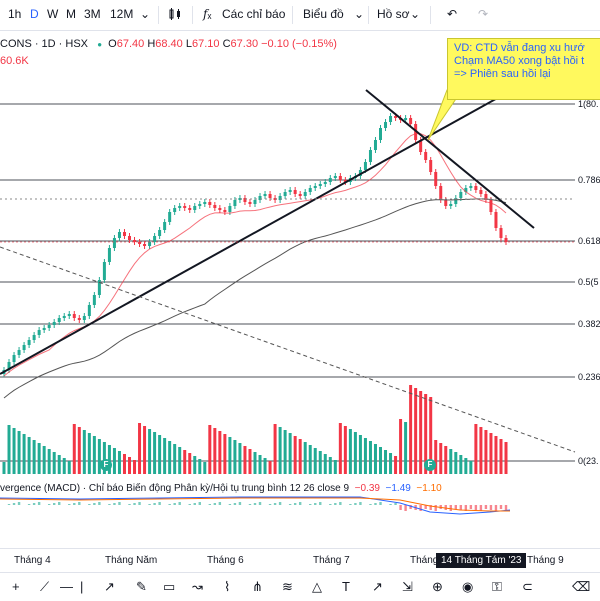 The width and height of the screenshot is (600, 601). What do you see at coordinates (437, 586) in the screenshot?
I see `zoom-icon: ⊕` at bounding box center [437, 586].